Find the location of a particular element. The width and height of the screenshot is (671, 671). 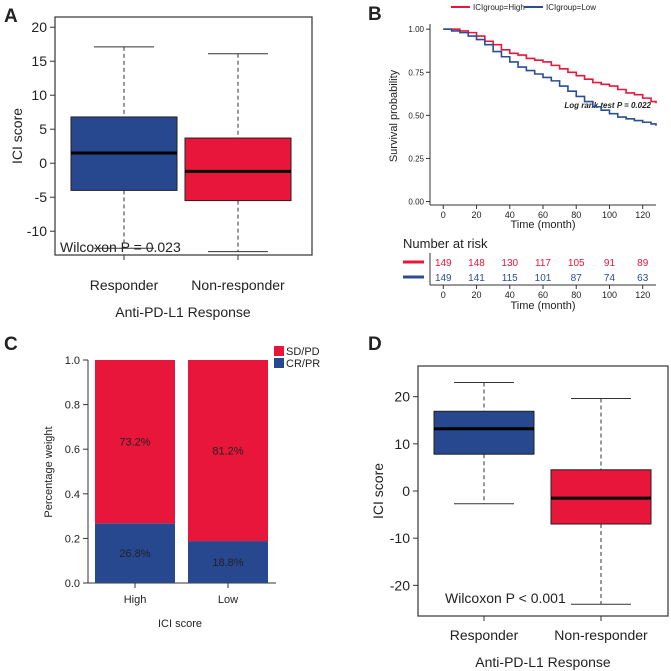

x-tick-label: 100 is located at coordinates (609, 215).